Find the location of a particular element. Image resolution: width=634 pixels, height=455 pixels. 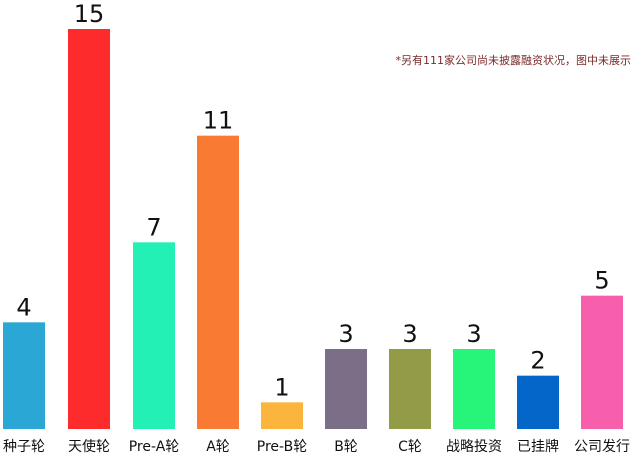

category-label-4: Pre-B轮 is located at coordinates (282, 447).